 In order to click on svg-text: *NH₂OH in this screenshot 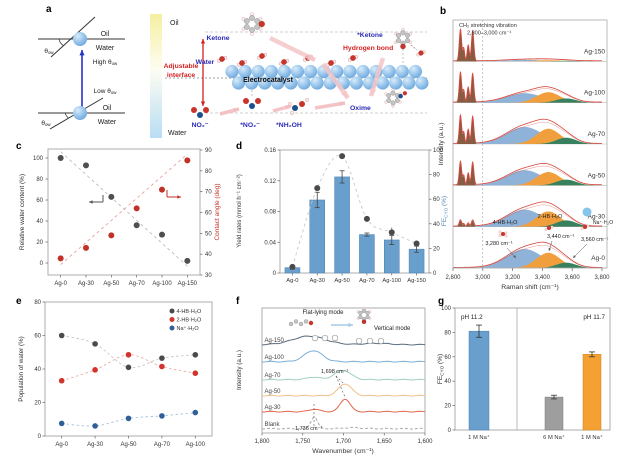, I will do `click(289, 125)`.